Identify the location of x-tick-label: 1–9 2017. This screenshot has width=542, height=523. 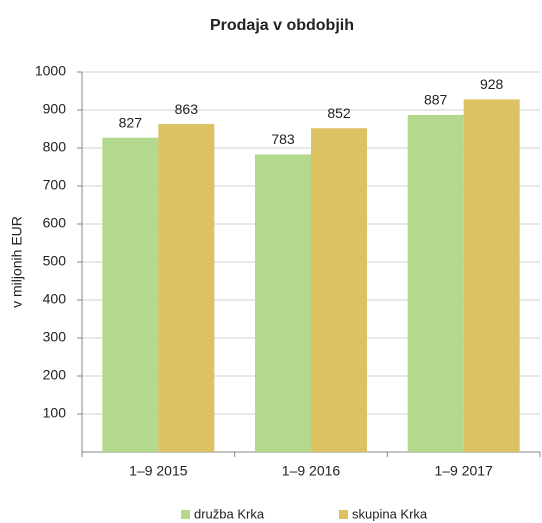
(463, 471).